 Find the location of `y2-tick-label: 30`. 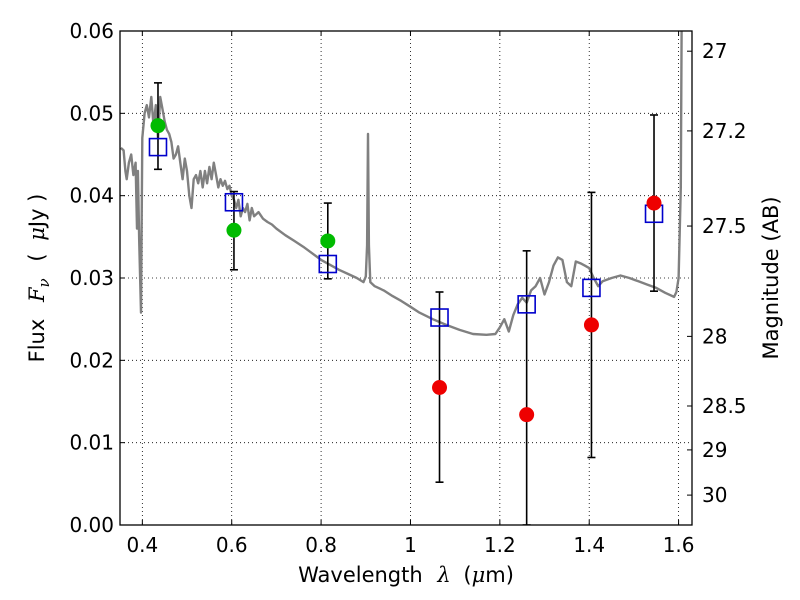

y2-tick-label: 30 is located at coordinates (714, 495).